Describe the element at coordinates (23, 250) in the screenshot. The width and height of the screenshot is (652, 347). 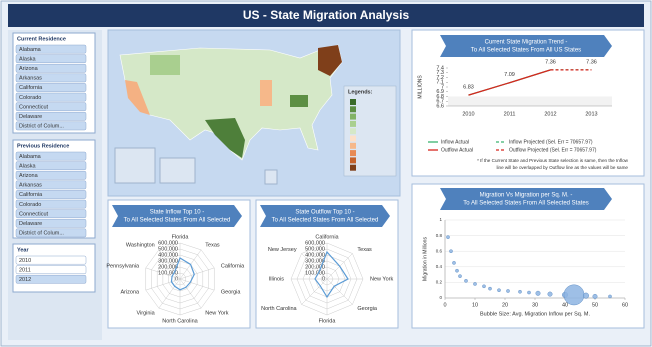
I see `slicer-title: Year` at that location.